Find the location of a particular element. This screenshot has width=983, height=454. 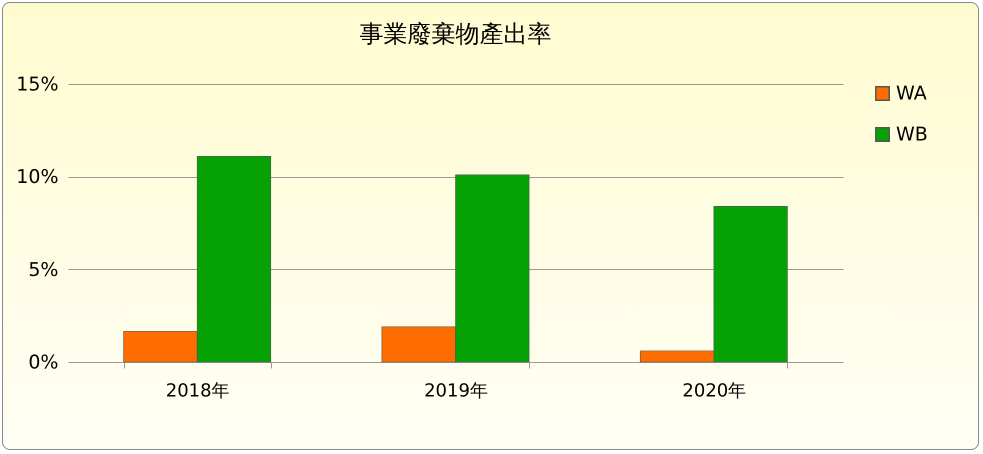

x-tick-label: 2020年 is located at coordinates (714, 391).